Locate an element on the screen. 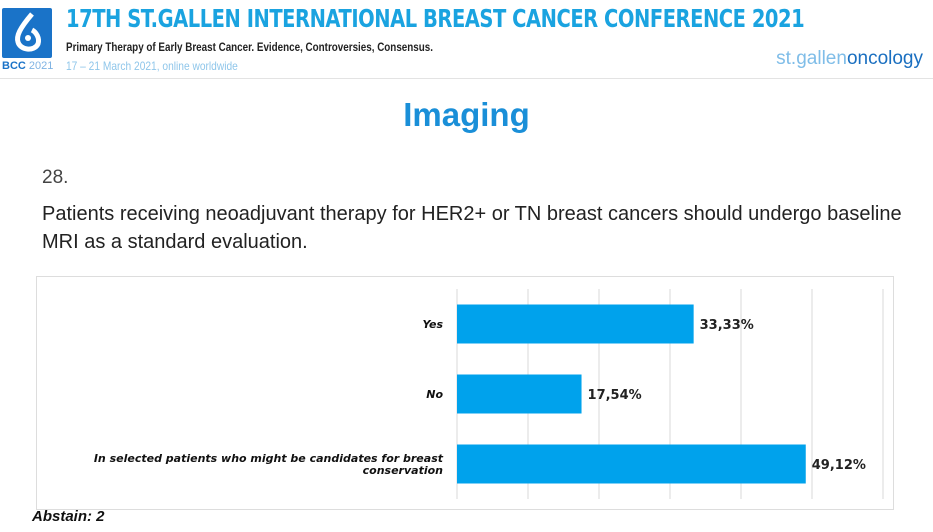  slide-title: Imaging is located at coordinates (466, 114).